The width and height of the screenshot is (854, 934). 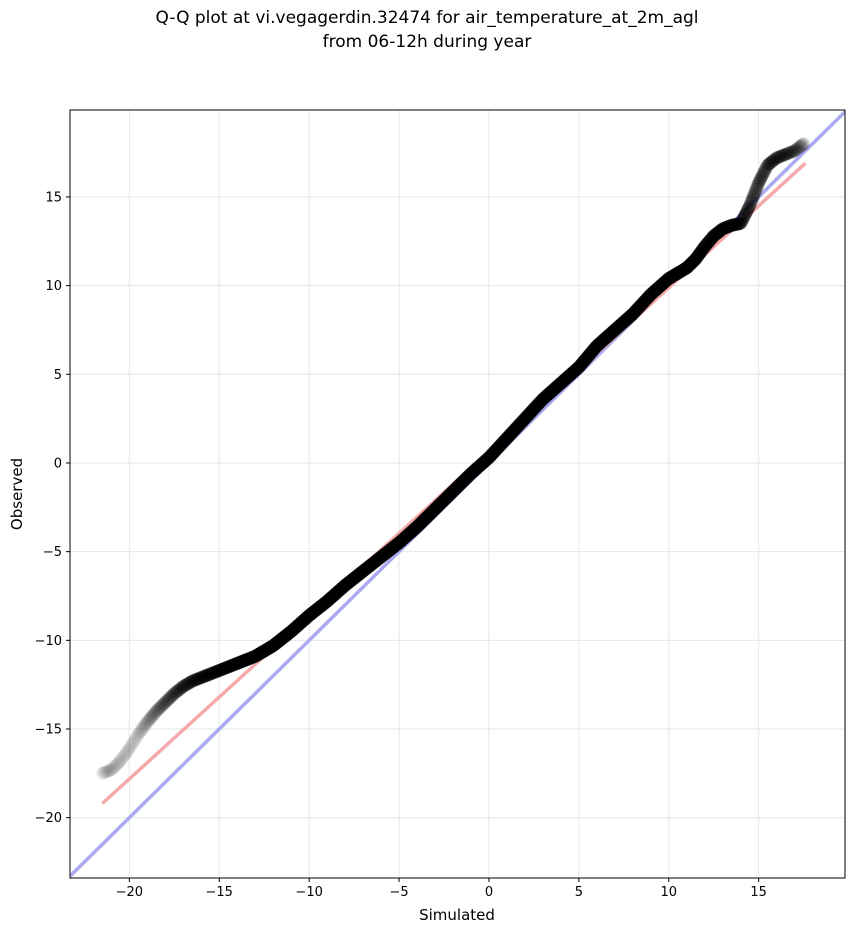 I want to click on x-tick-label: 0, so click(x=489, y=892).